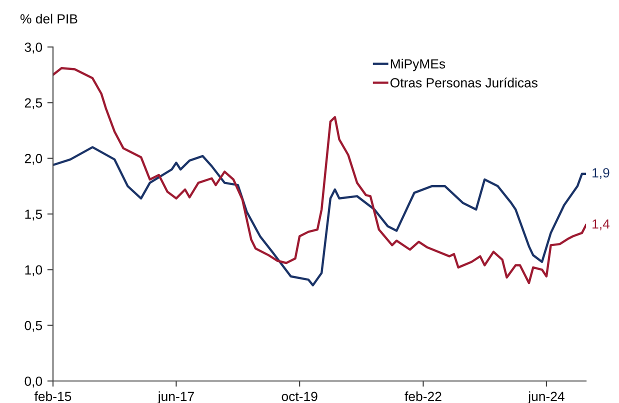 Image resolution: width=619 pixels, height=403 pixels. What do you see at coordinates (601, 224) in the screenshot?
I see `annotation: 1,4` at bounding box center [601, 224].